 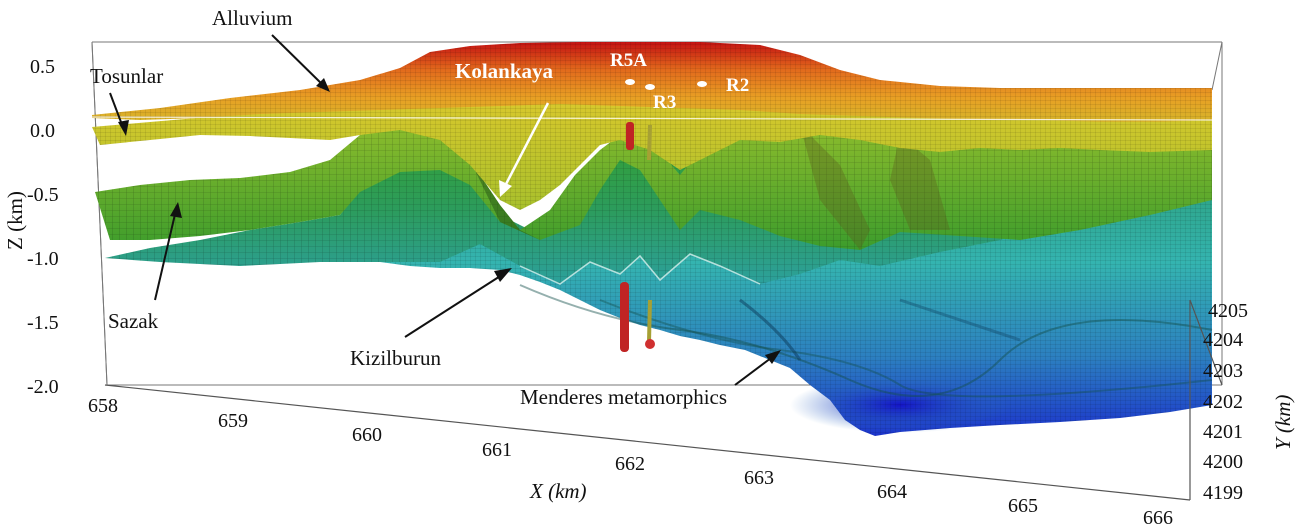 What do you see at coordinates (1283, 422) in the screenshot?
I see `y-axis-label: Y (km)` at bounding box center [1283, 422].